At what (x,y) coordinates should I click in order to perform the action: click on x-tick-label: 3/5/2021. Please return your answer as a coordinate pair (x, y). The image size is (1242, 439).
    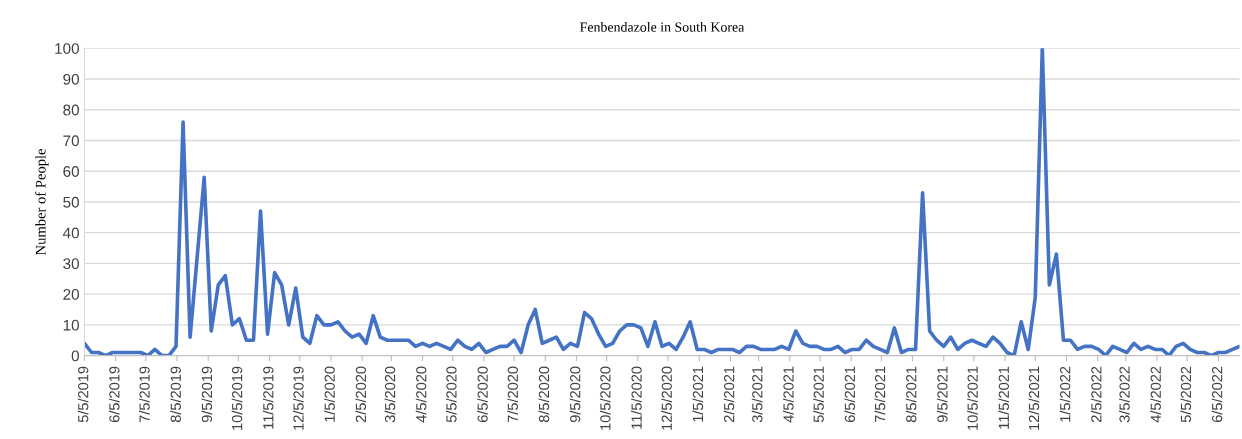
    Looking at the image, I should click on (757, 394).